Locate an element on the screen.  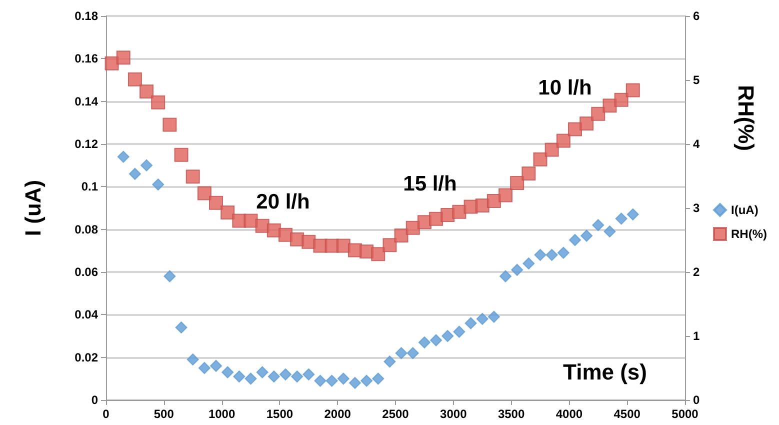
y-tick-label: 0.08 is located at coordinates (86, 229).